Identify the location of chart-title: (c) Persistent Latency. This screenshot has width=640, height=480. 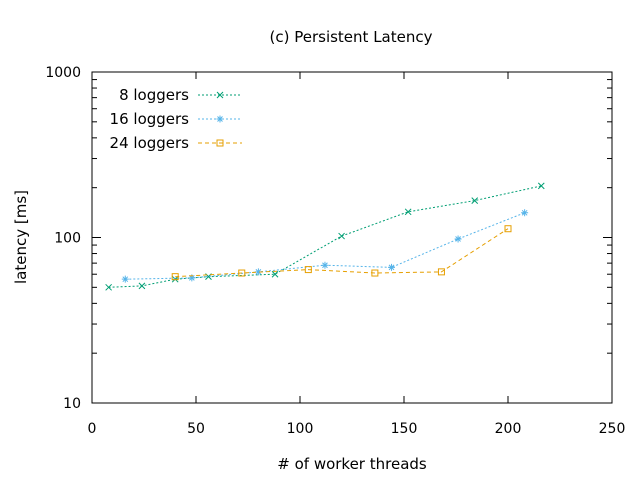
(351, 37).